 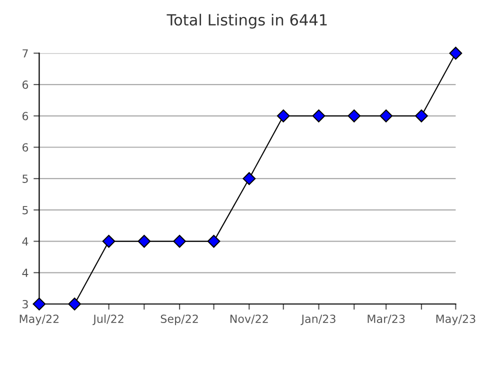 What do you see at coordinates (25, 304) in the screenshot?
I see `y-tick-label: 3` at bounding box center [25, 304].